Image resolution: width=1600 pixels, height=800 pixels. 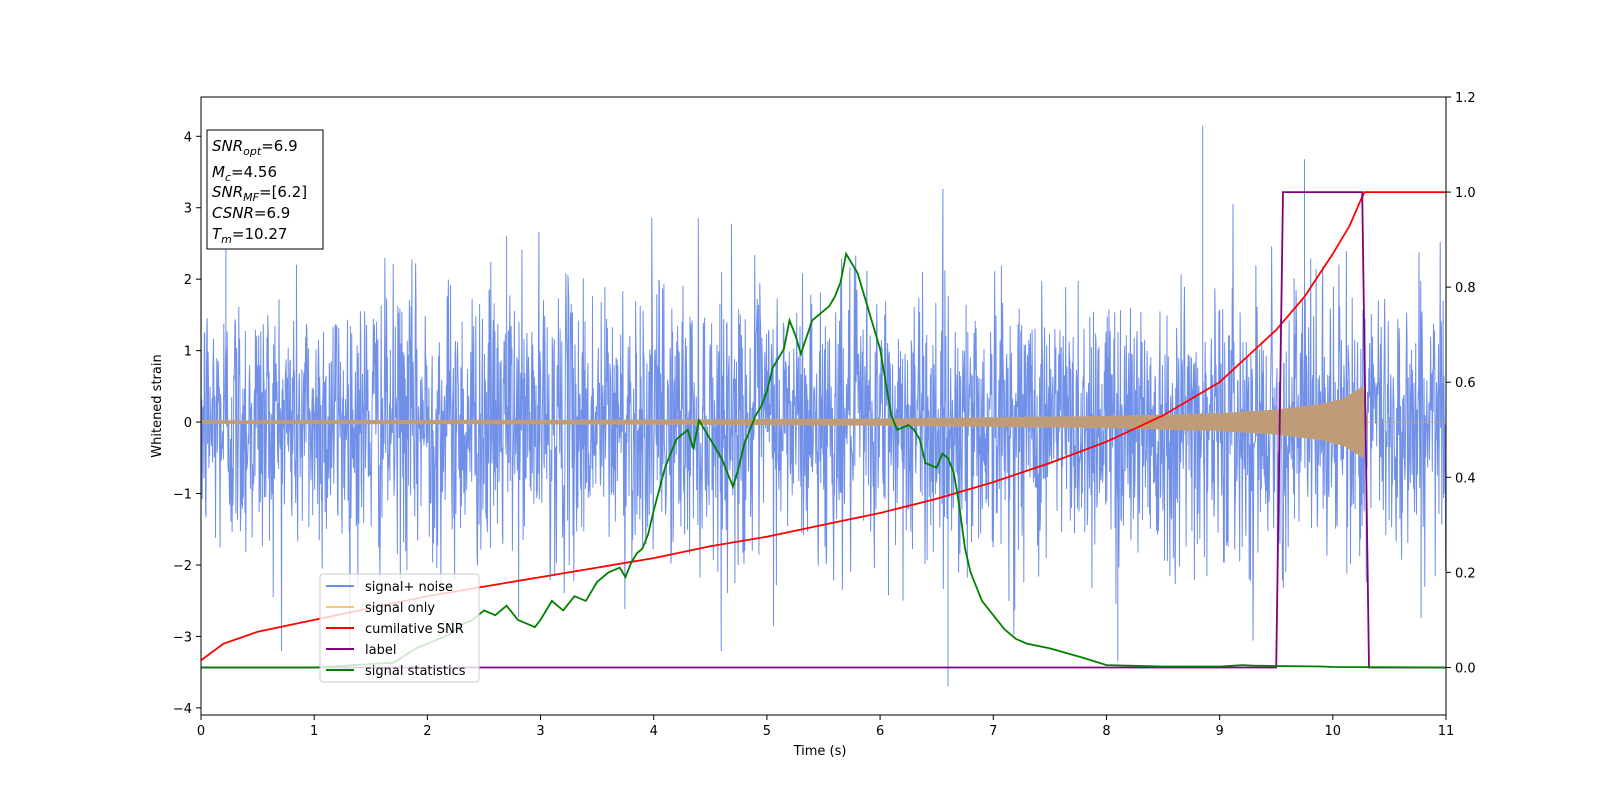 What do you see at coordinates (414, 629) in the screenshot?
I see `legend-label: cumilative SNR` at bounding box center [414, 629].